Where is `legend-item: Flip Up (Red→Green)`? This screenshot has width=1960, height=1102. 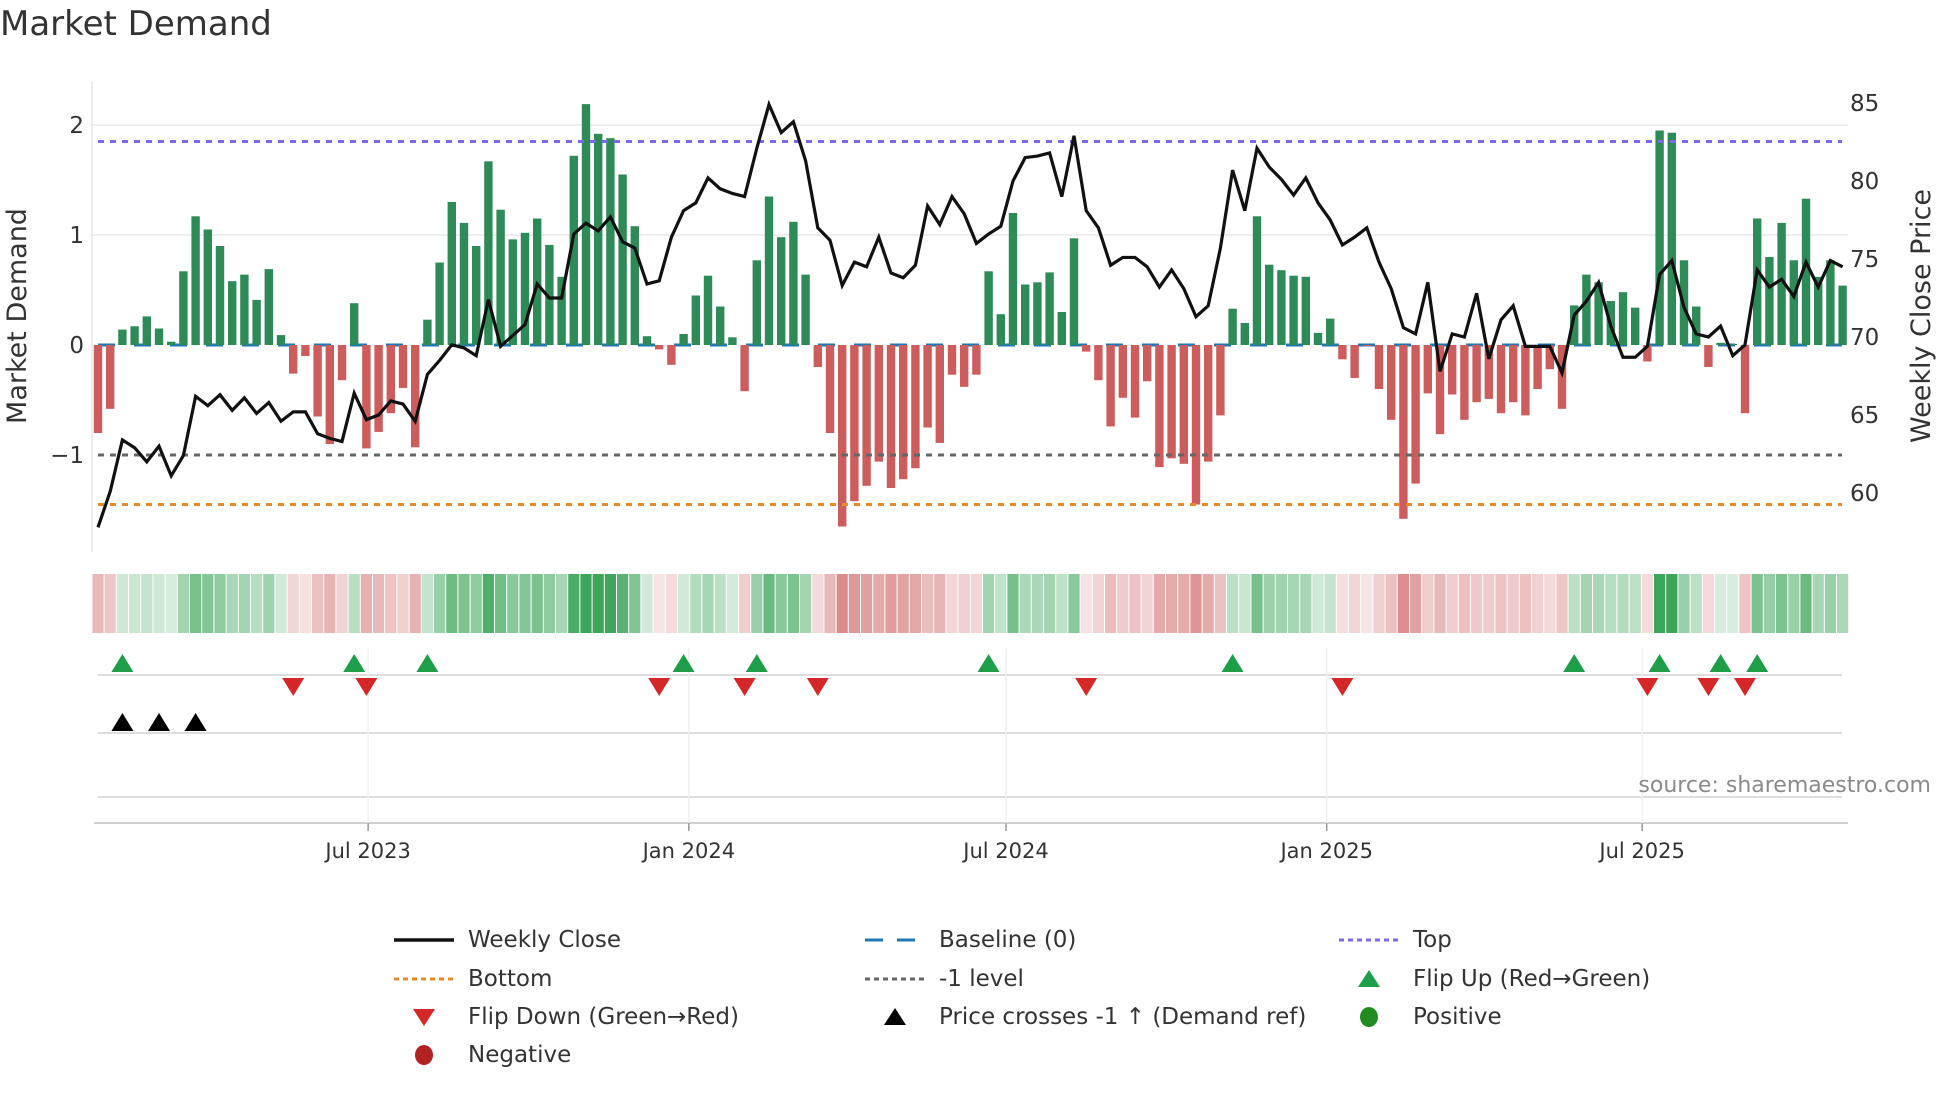 legend-item: Flip Up (Red→Green) is located at coordinates (1494, 979).